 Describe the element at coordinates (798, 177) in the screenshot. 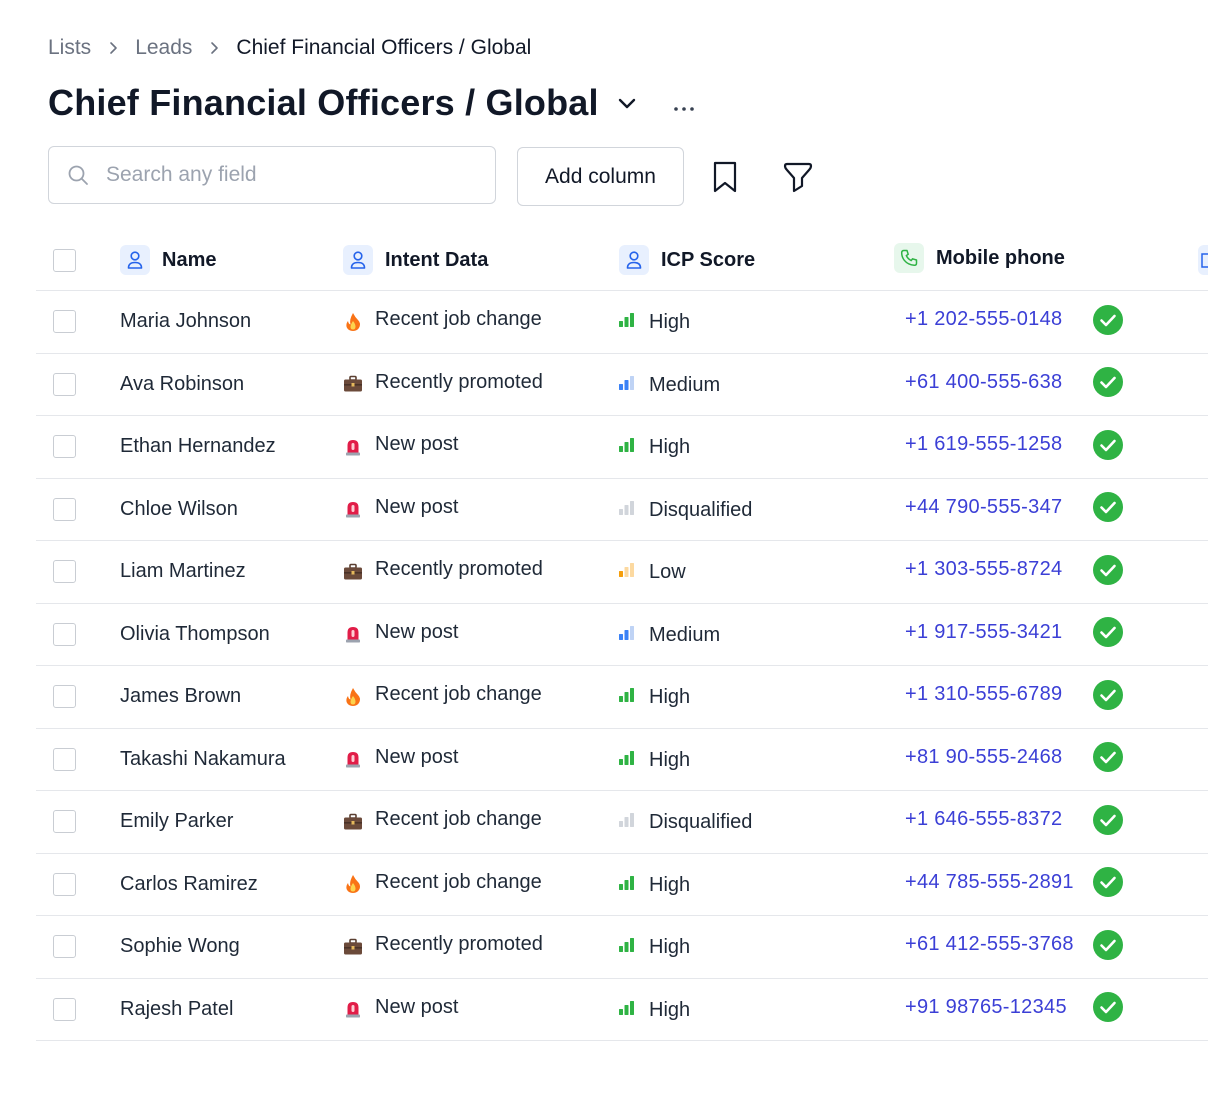

I see `filter-icon` at that location.